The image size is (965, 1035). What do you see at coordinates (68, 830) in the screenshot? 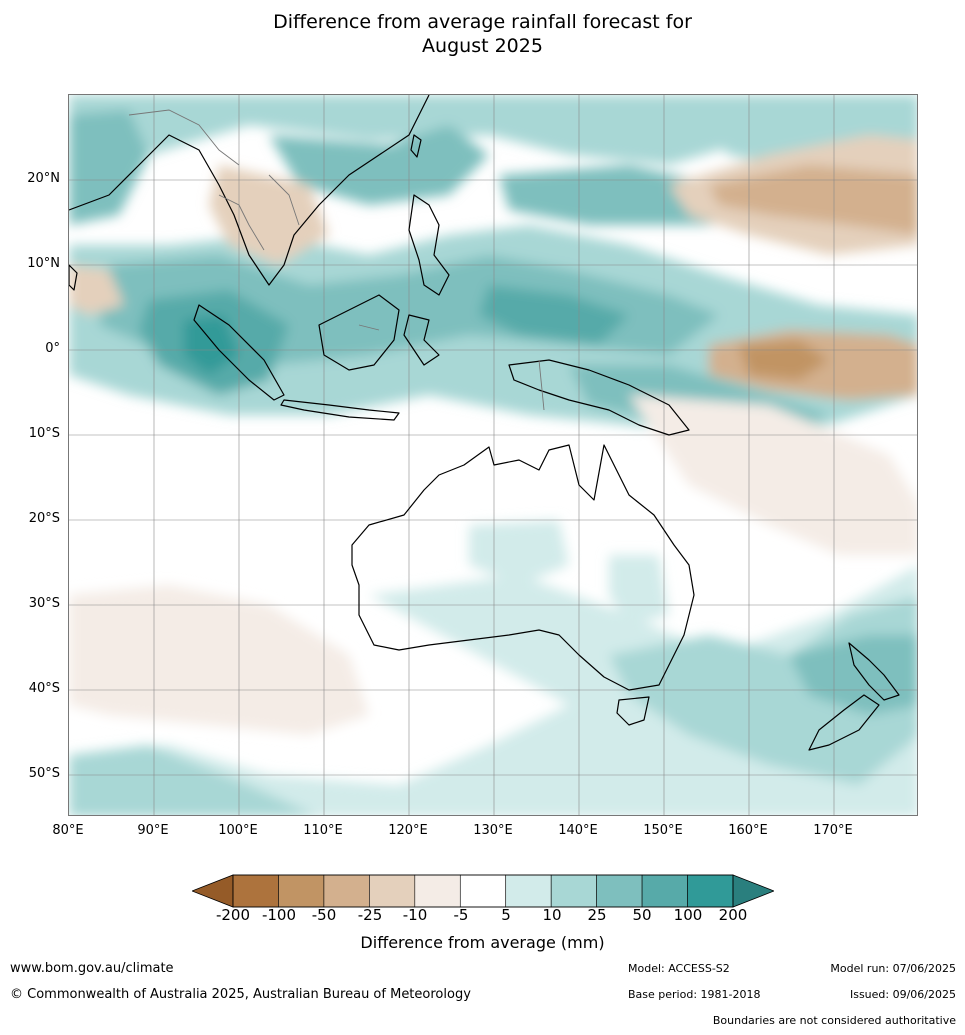
I see `lon-label-80e: 80°E` at bounding box center [68, 830].